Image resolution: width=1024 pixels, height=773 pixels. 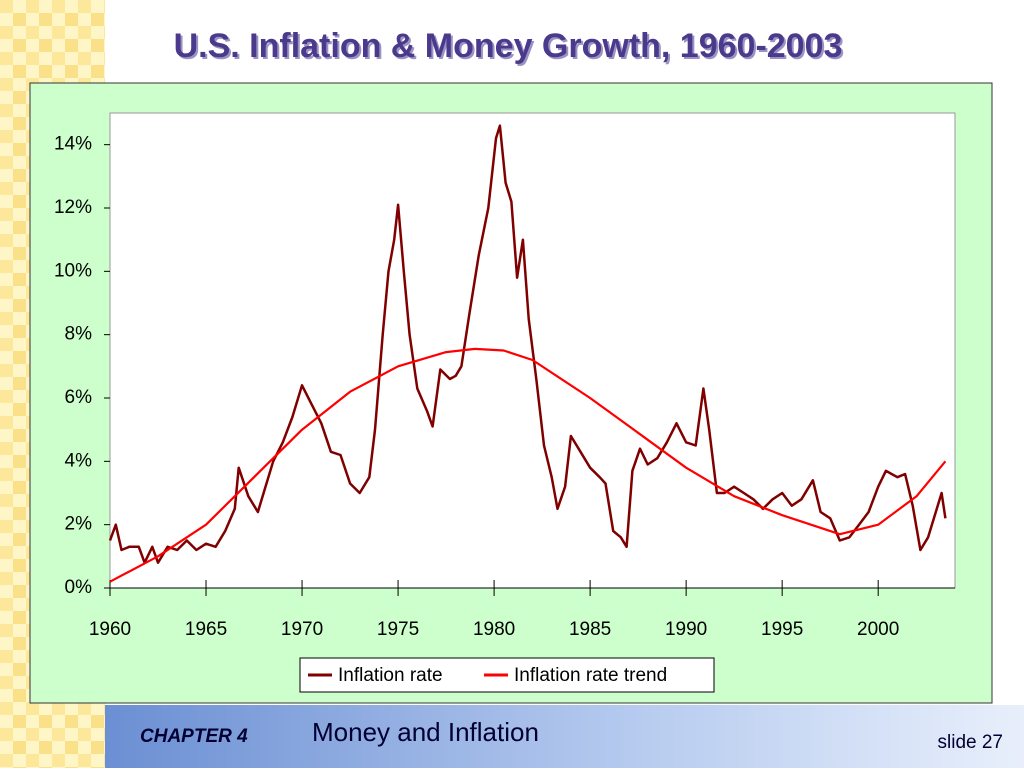 I want to click on x-tick-label: 1990, so click(x=686, y=629).